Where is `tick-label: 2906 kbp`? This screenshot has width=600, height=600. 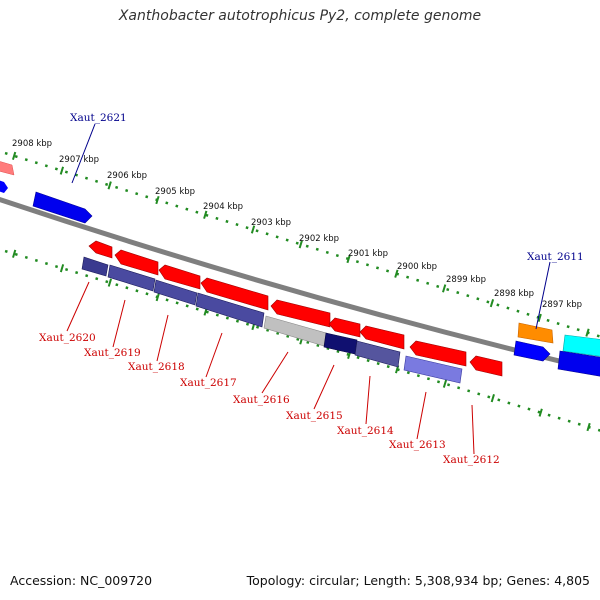
tick-label: 2906 kbp is located at coordinates (127, 176).